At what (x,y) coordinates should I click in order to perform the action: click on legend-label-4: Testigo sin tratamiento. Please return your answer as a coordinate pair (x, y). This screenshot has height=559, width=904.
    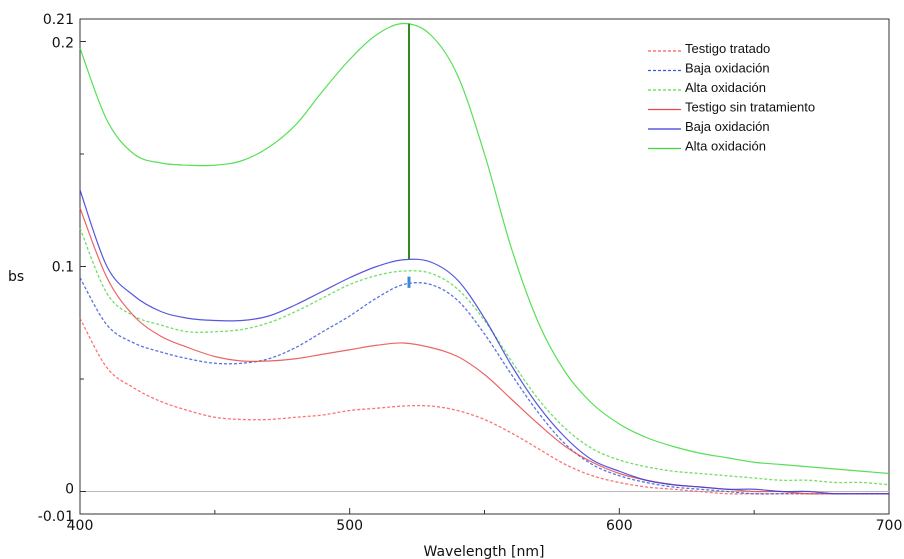
    Looking at the image, I should click on (750, 107).